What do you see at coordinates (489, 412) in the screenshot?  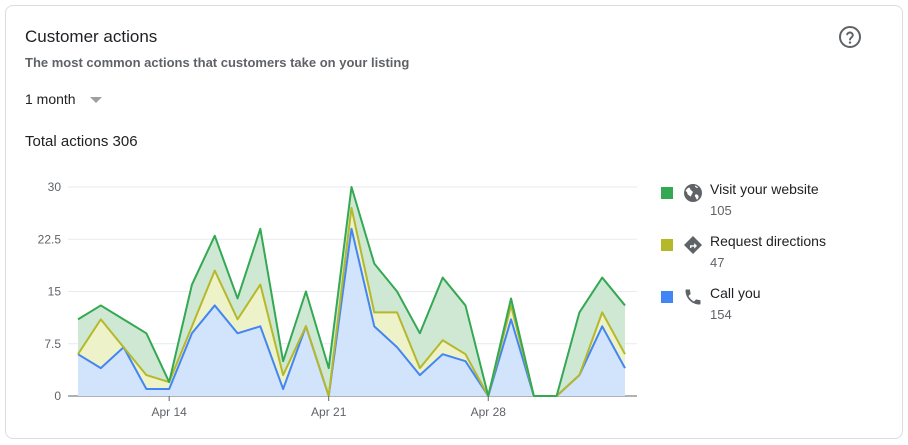 I see `x-tick-label: Apr 28` at bounding box center [489, 412].